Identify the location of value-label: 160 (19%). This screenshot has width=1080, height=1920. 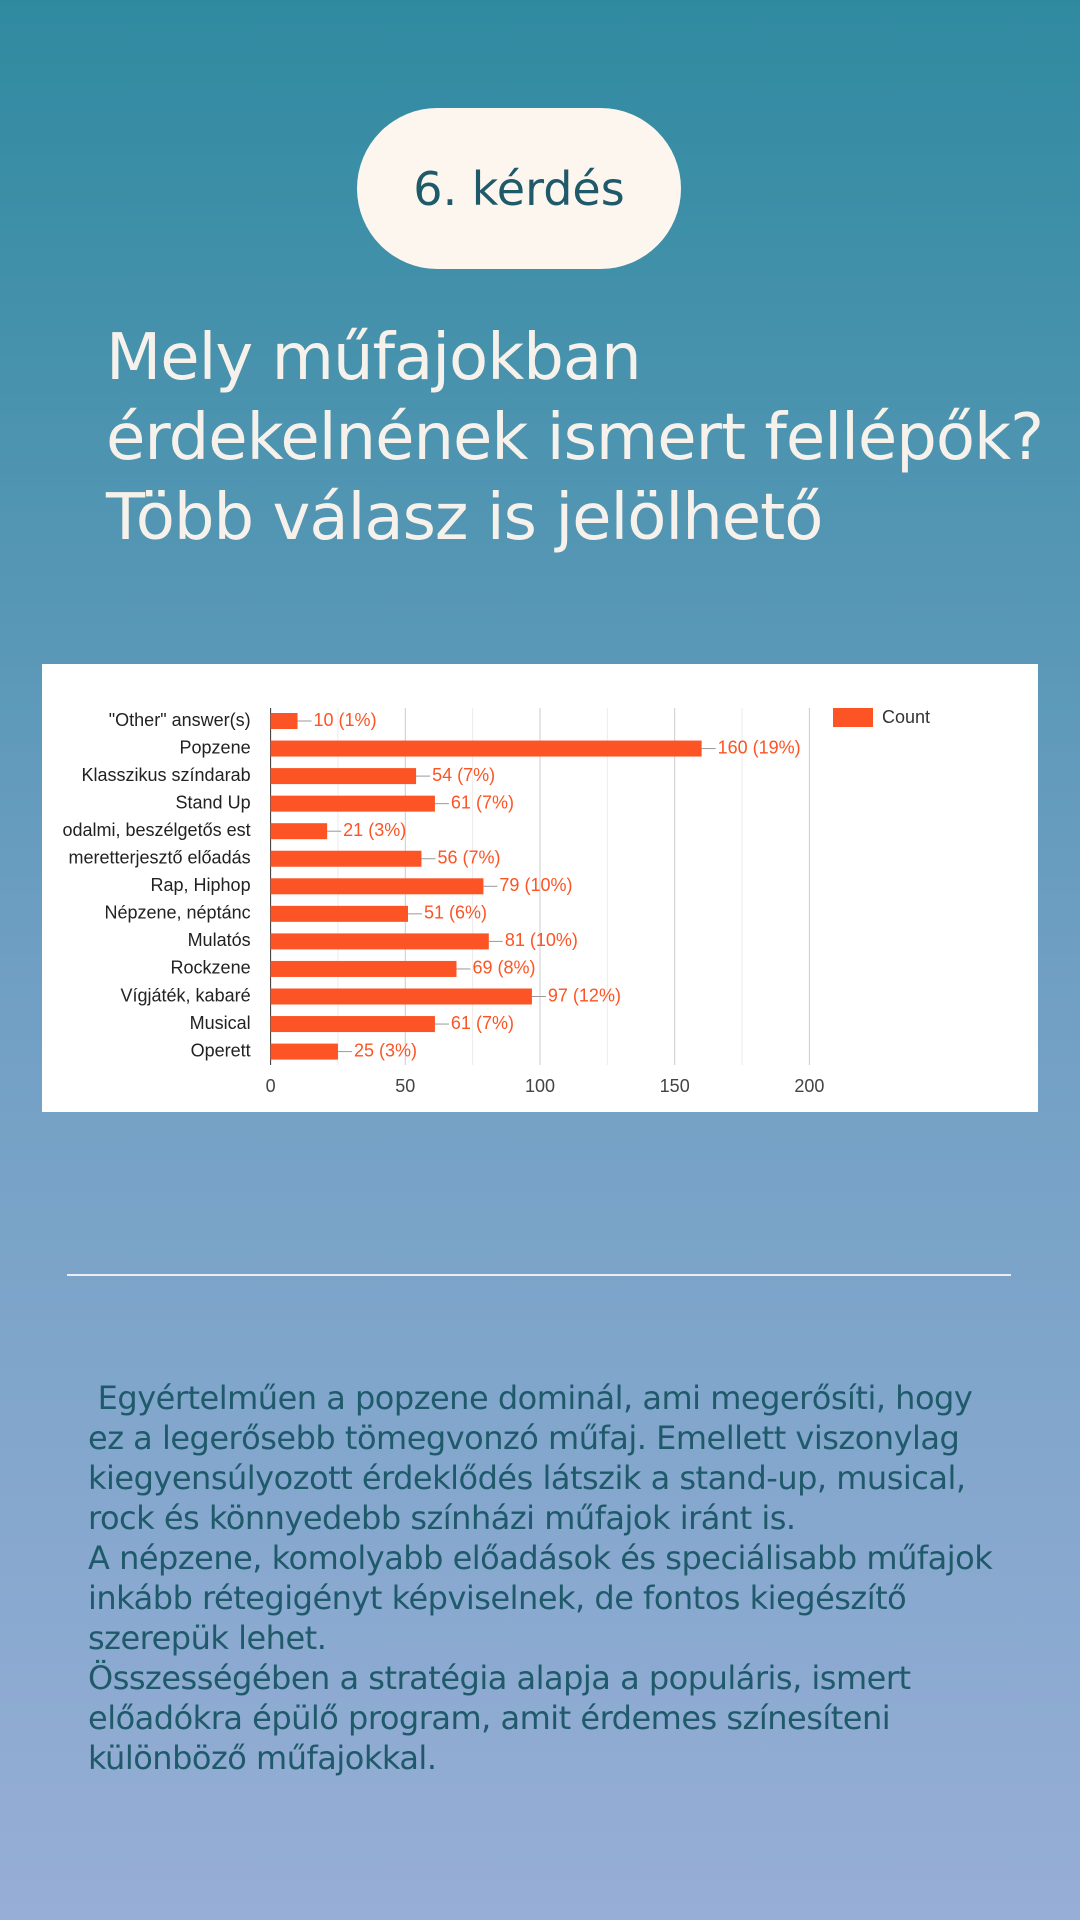
(759, 747).